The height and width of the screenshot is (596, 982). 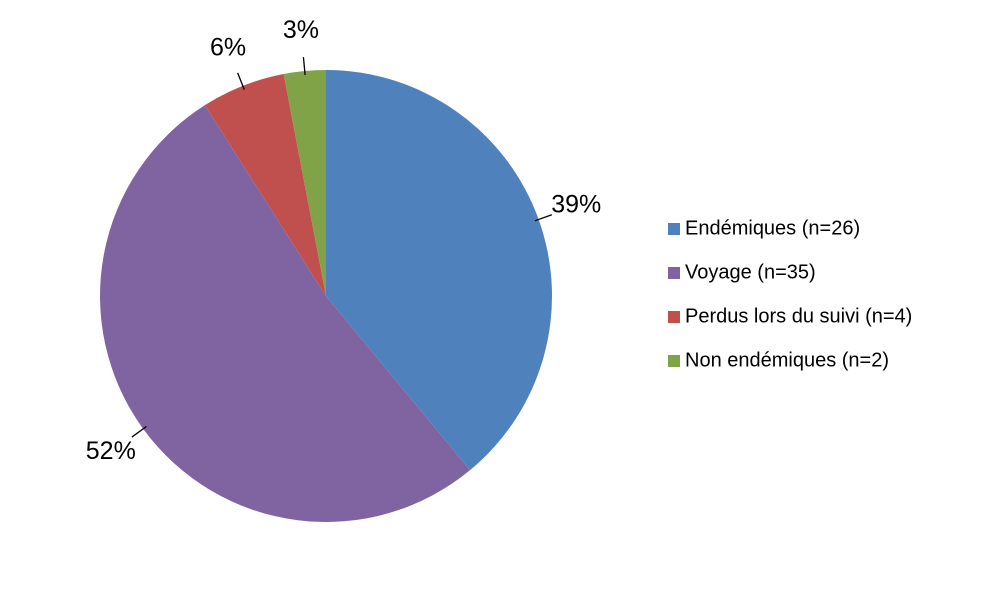 I want to click on legend-label: Voyage (n=35), so click(x=750, y=272).